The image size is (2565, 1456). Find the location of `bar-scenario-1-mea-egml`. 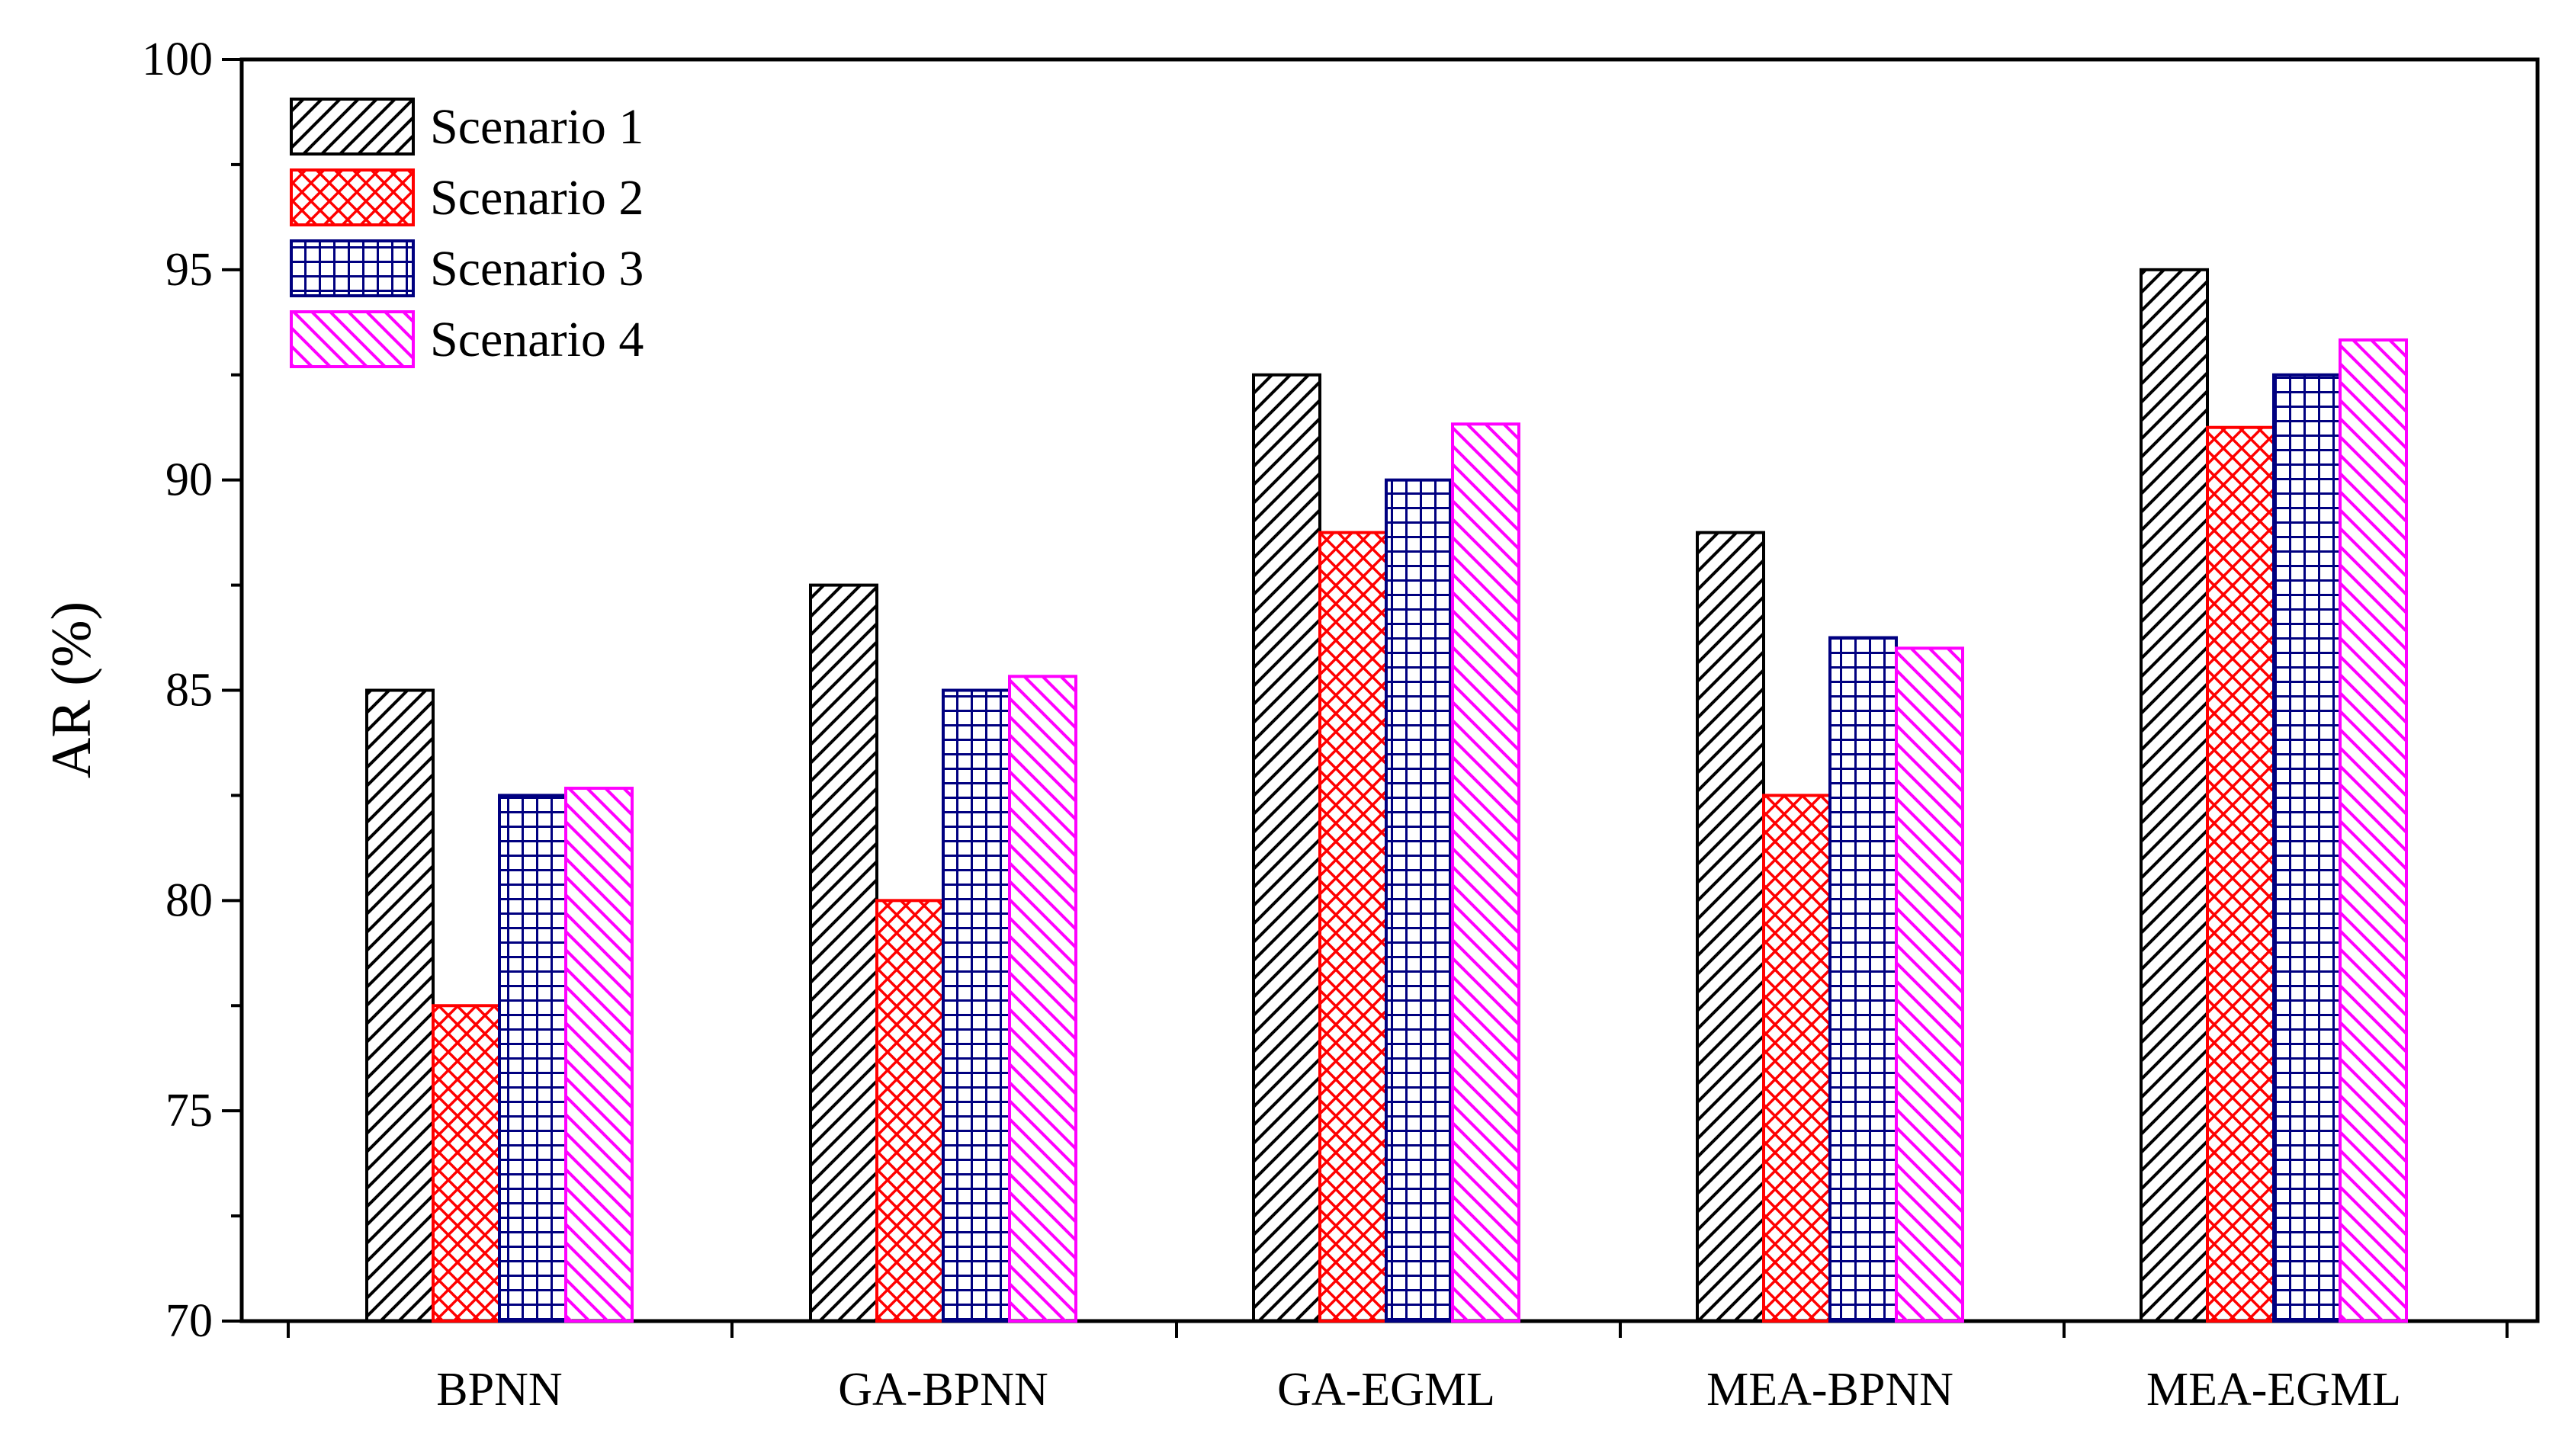

bar-scenario-1-mea-egml is located at coordinates (2174, 795).